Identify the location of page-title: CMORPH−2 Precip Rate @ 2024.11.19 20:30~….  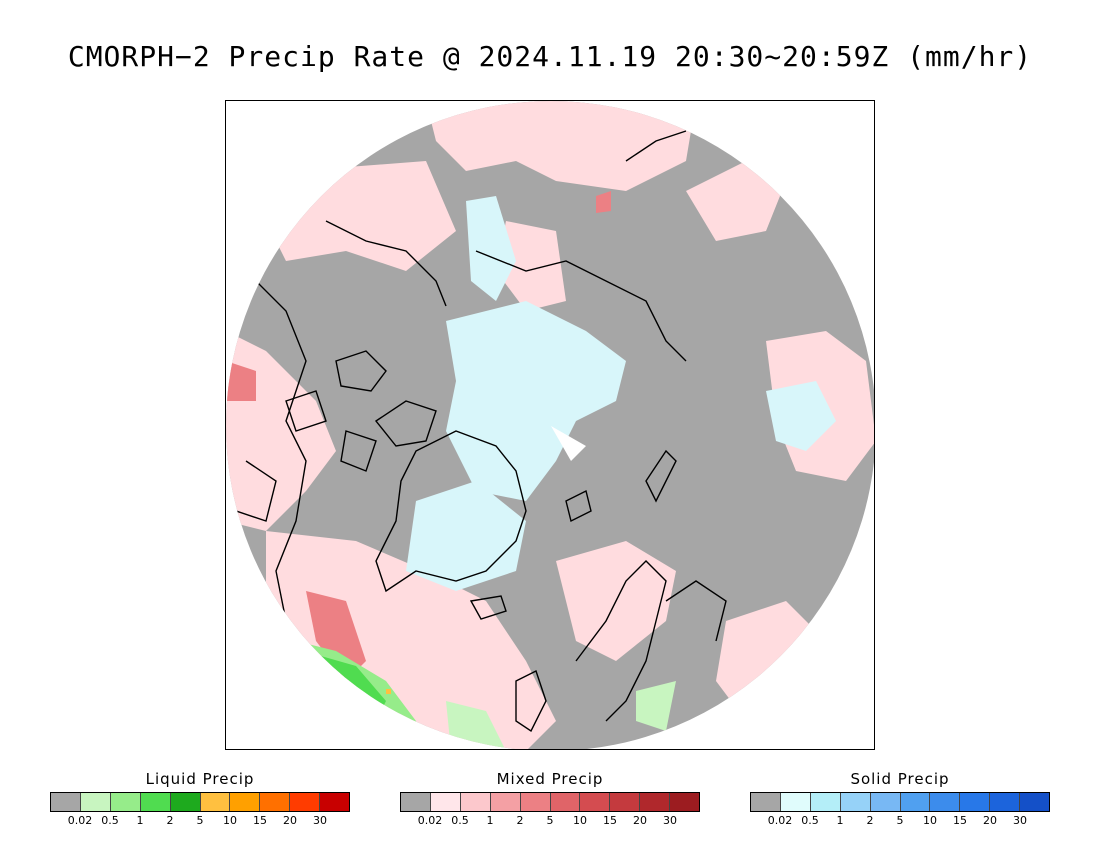
(550, 56).